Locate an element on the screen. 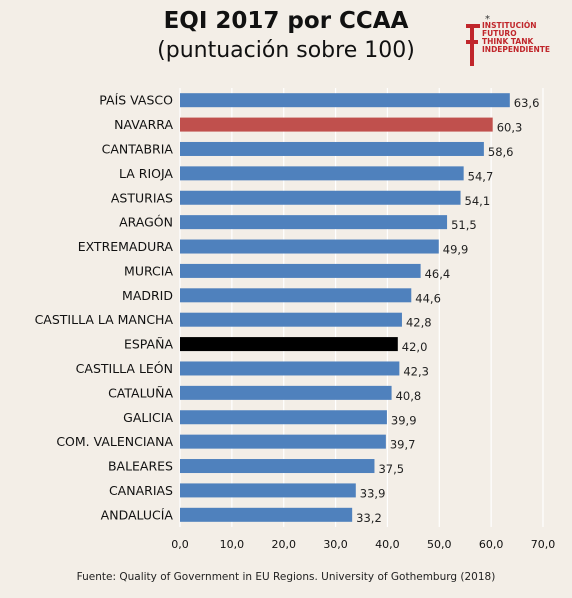 Image resolution: width=572 pixels, height=598 pixels. value-label: 37,5 is located at coordinates (391, 469).